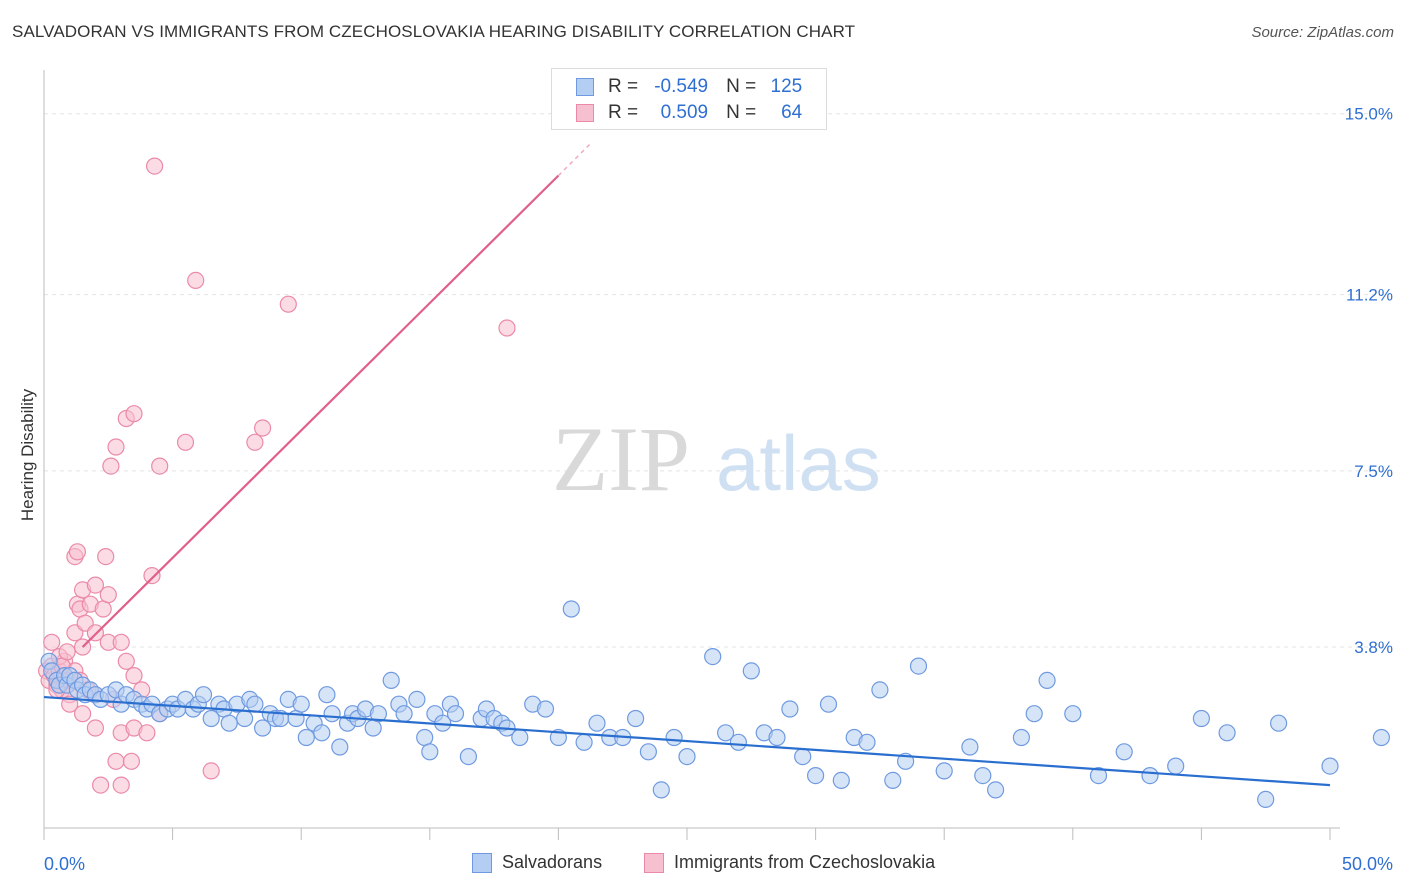  Describe the element at coordinates (1322, 32) in the screenshot. I see `source-label: Source: ZipAtlas.com` at that location.